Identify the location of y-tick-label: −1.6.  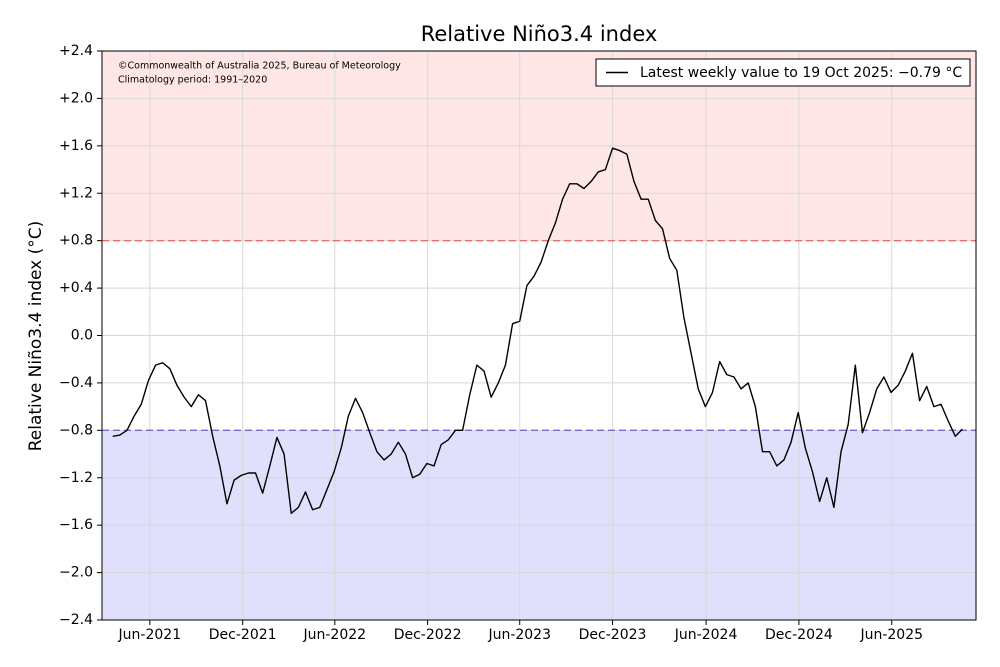
(76, 525).